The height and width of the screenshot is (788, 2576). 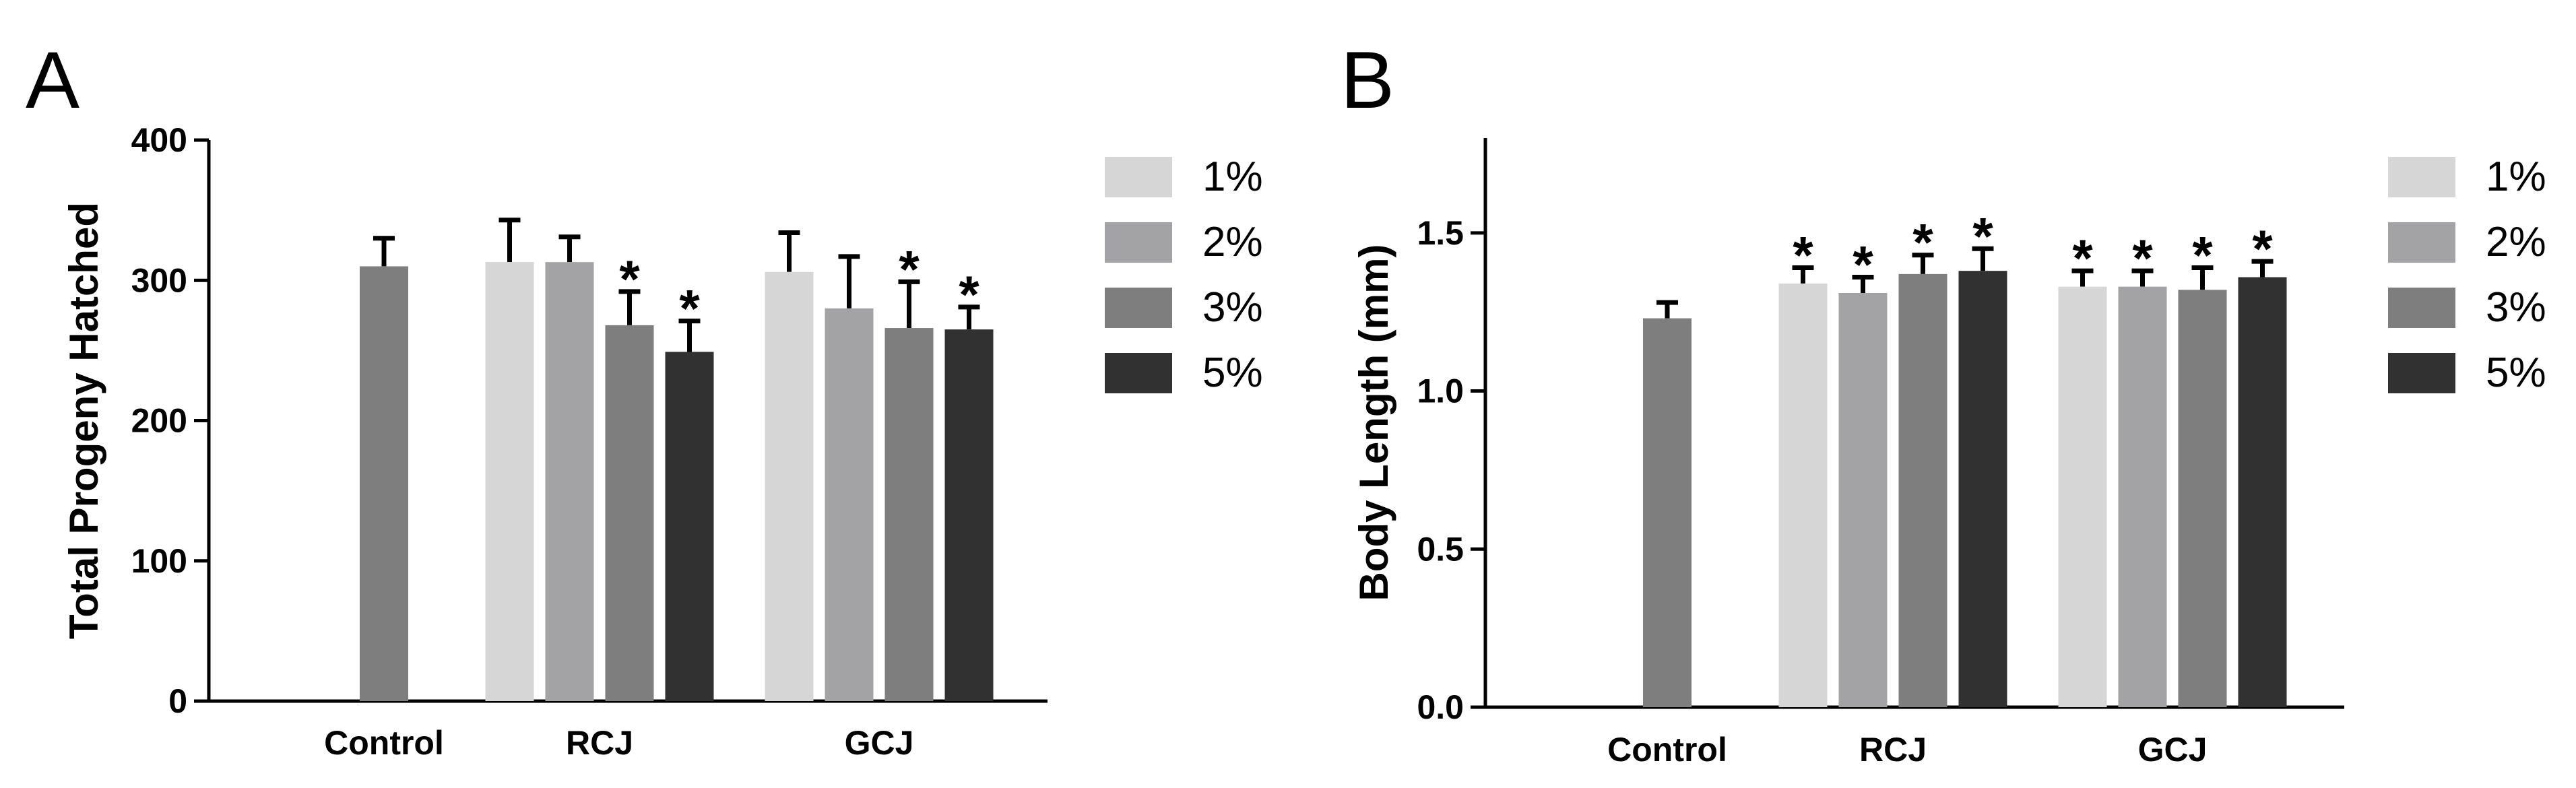 I want to click on panel-a-bar-gcj-5pct, so click(x=969, y=515).